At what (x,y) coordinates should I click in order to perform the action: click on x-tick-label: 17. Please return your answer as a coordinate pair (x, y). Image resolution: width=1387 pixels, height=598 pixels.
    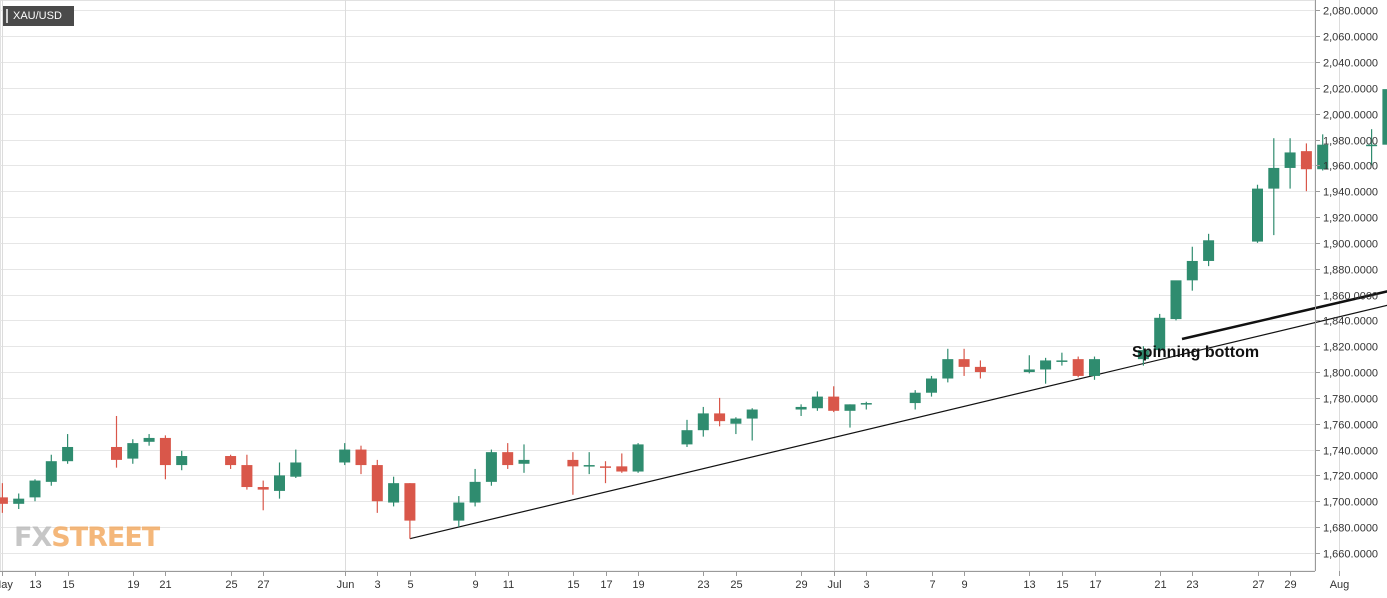
    Looking at the image, I should click on (606, 585).